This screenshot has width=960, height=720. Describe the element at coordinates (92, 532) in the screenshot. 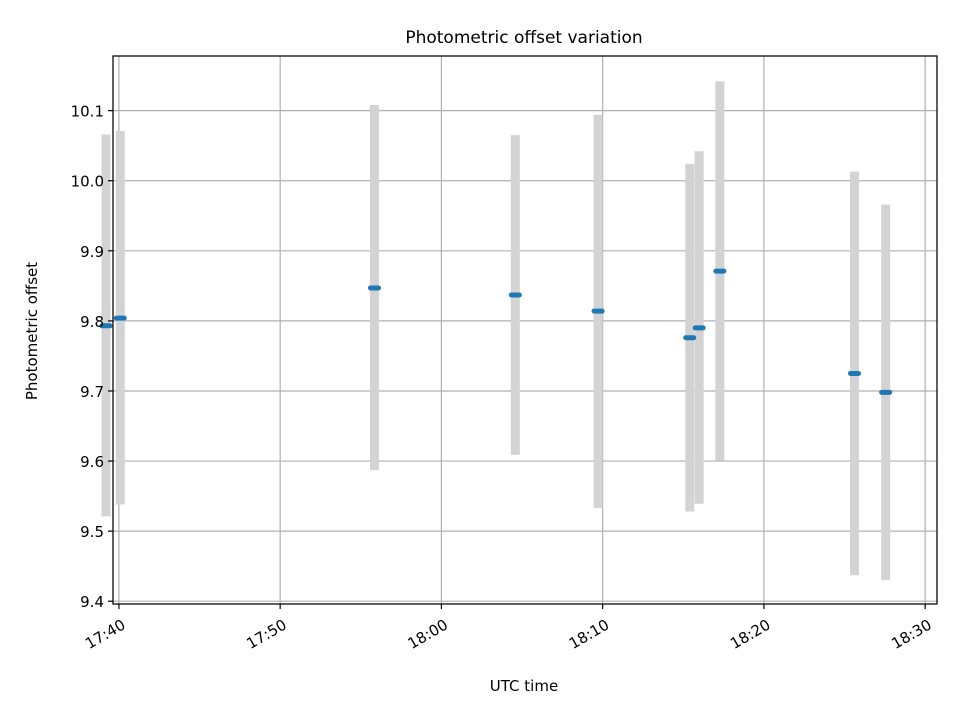

I see `y-tick-label: 9.5` at that location.